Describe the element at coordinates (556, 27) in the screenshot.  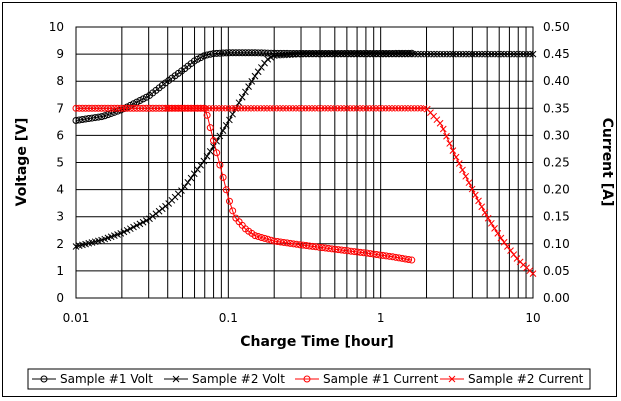
I see `y2-tick-label: 0.50` at that location.